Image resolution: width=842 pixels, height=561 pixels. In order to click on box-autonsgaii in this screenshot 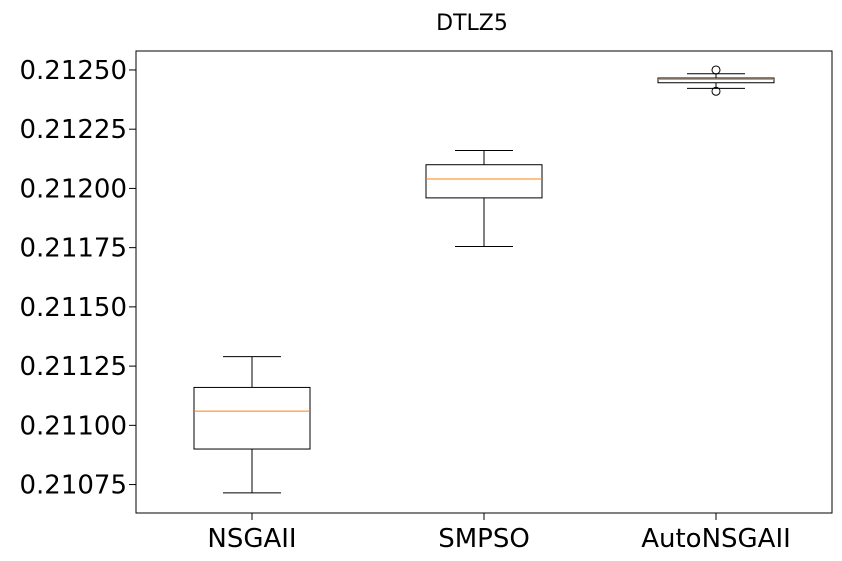, I will do `click(716, 80)`.